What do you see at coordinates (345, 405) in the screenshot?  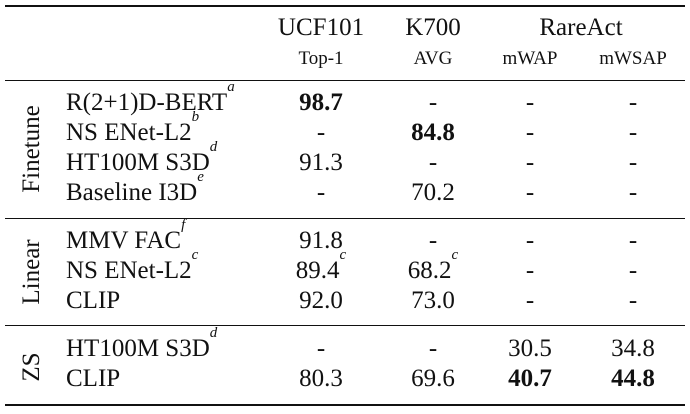 I see `bottom-rule` at bounding box center [345, 405].